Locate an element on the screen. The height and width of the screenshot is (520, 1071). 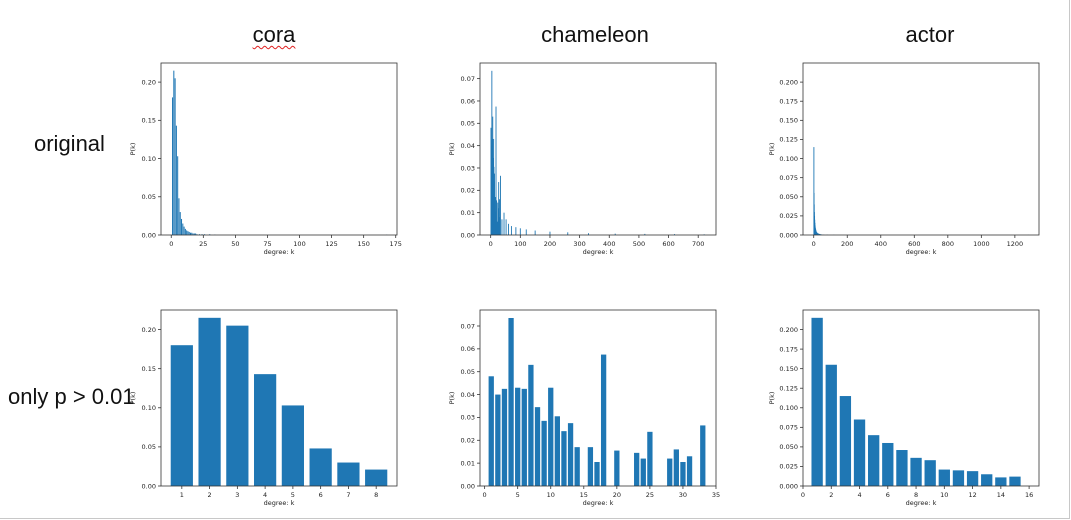
x-tick-label: 1 is located at coordinates (182, 495).